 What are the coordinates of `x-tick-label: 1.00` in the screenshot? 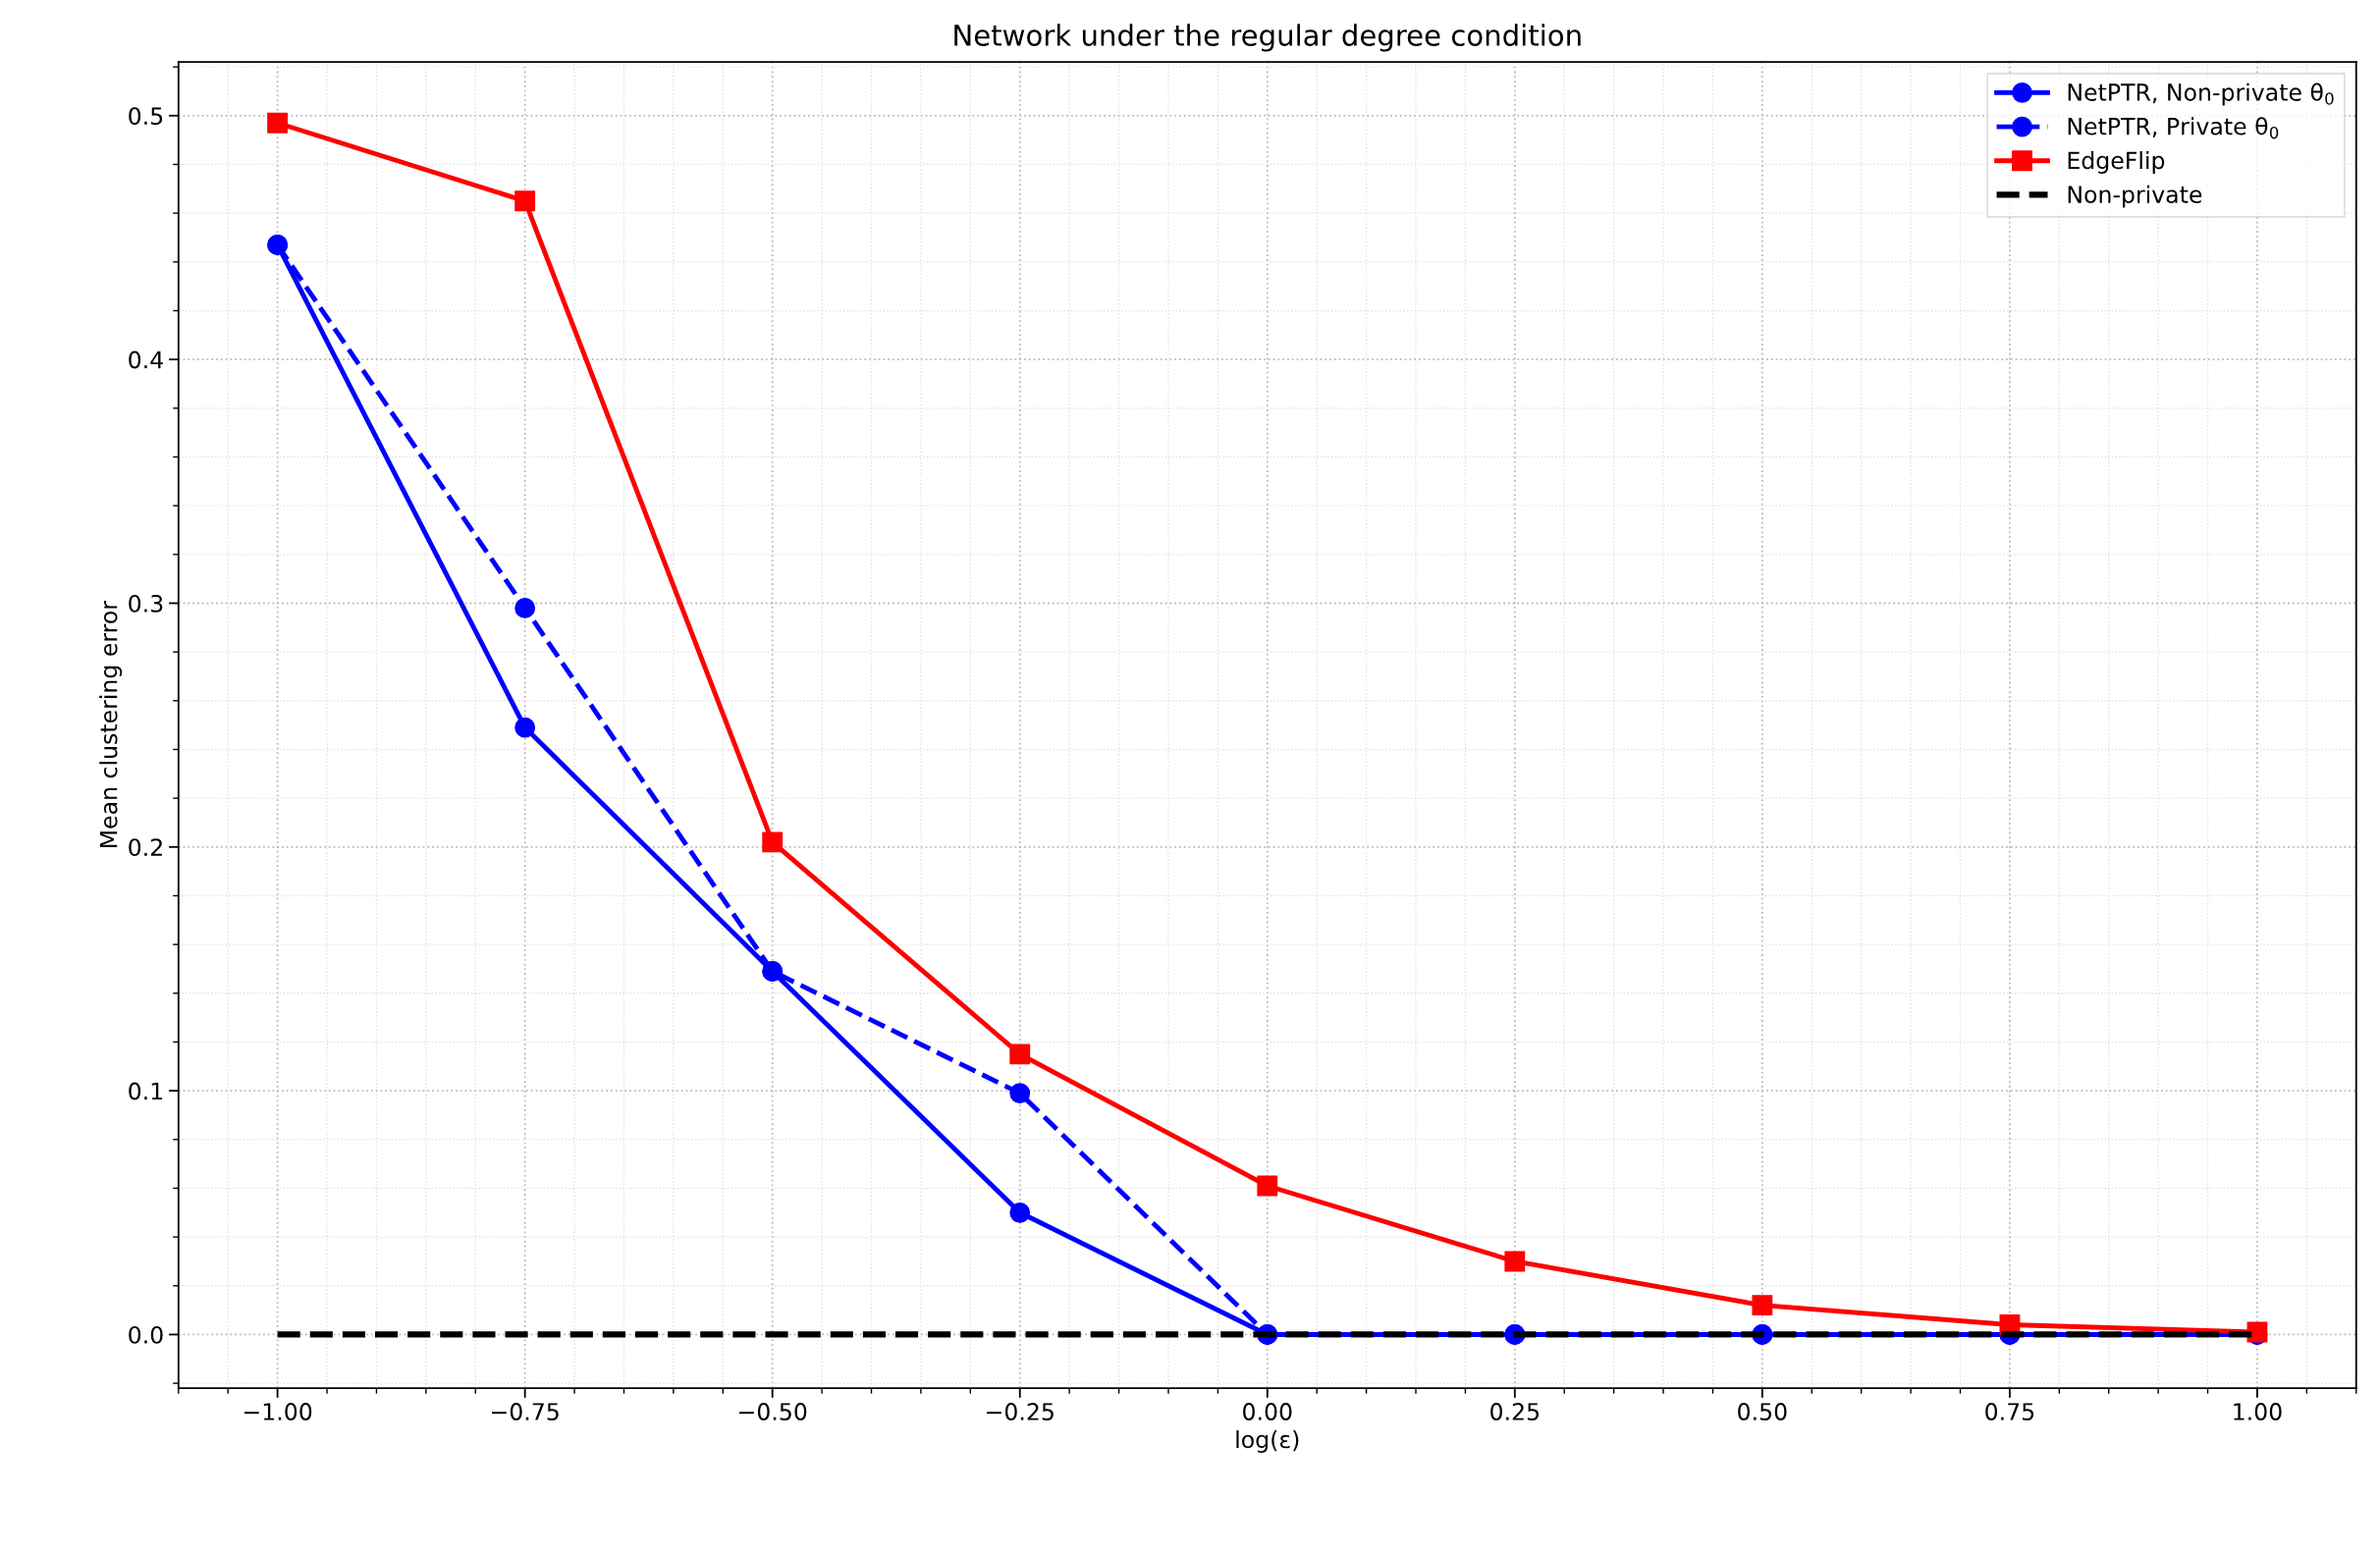 It's located at (2258, 1411).